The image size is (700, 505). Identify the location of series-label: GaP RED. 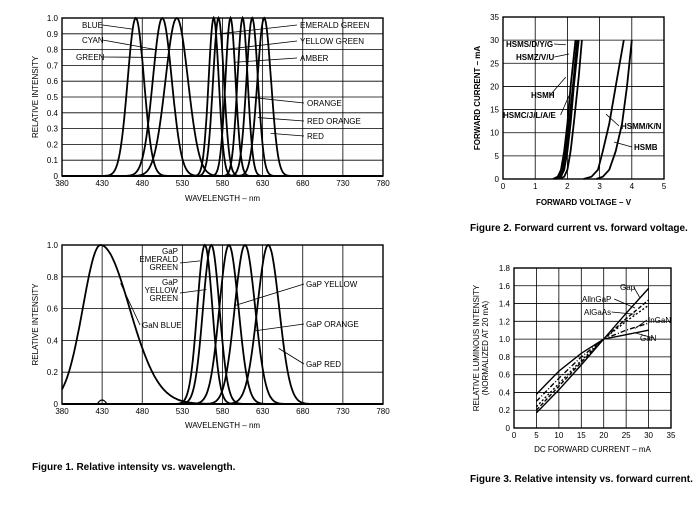
(323, 364).